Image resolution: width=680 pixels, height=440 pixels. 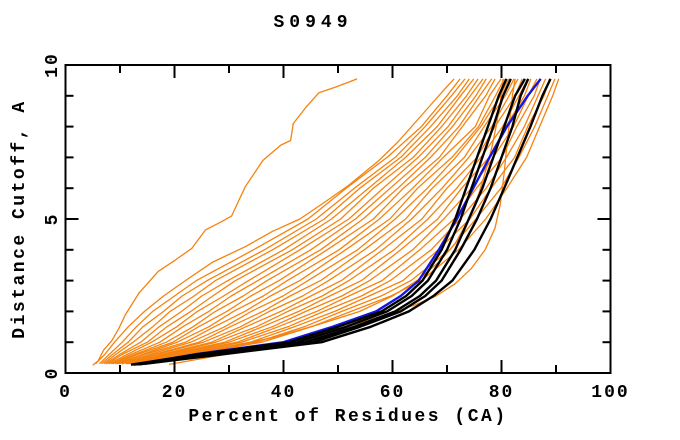 What do you see at coordinates (610, 393) in the screenshot?
I see `x-tick-label-100: 100` at bounding box center [610, 393].